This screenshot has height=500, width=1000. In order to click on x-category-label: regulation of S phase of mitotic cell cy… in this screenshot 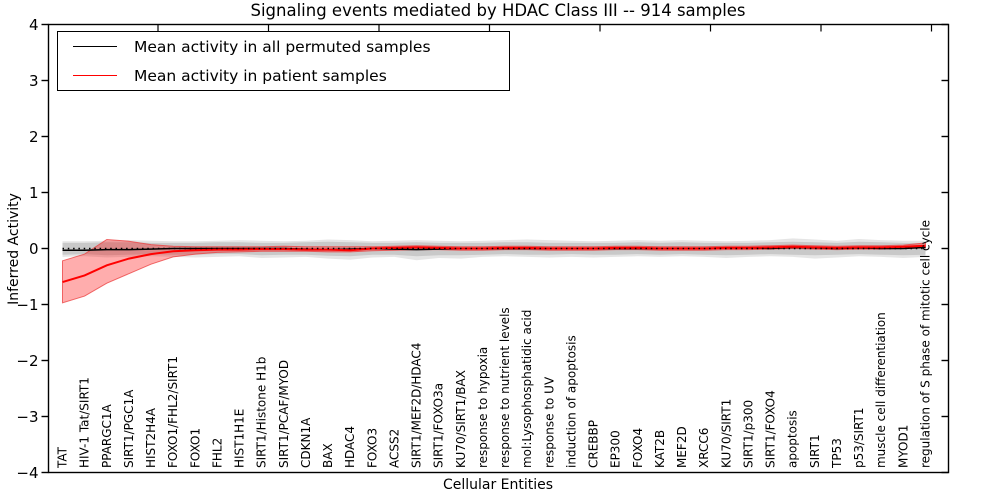, I will do `click(926, 344)`.